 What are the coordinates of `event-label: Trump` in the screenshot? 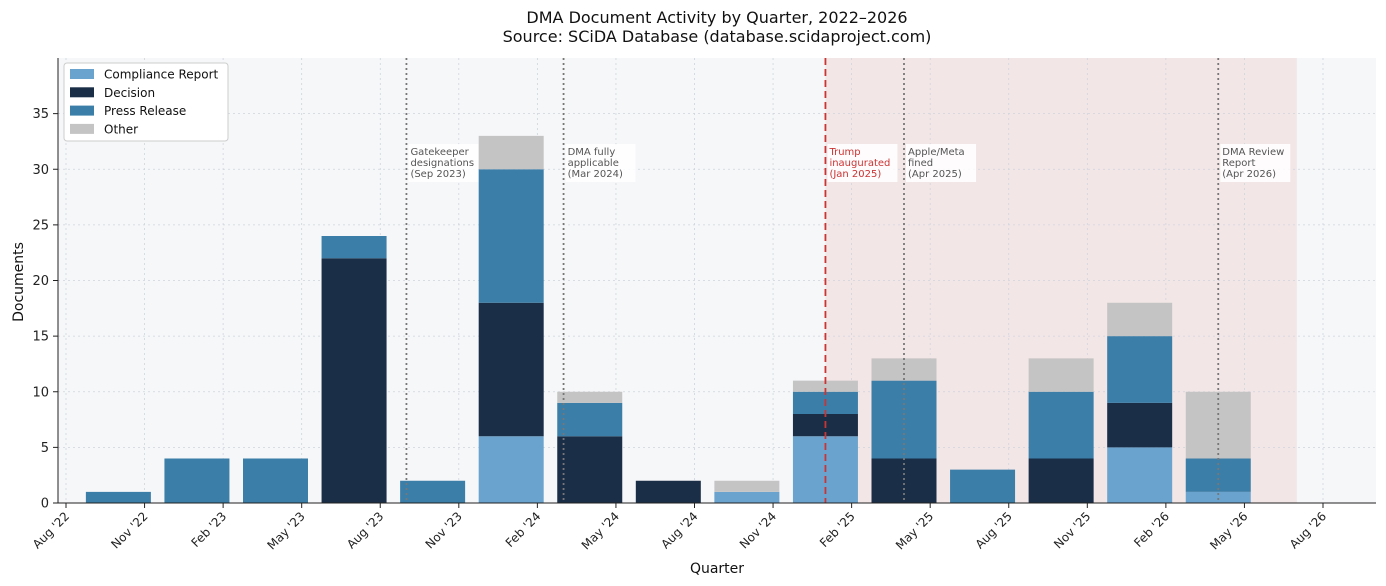 It's located at (844, 152).